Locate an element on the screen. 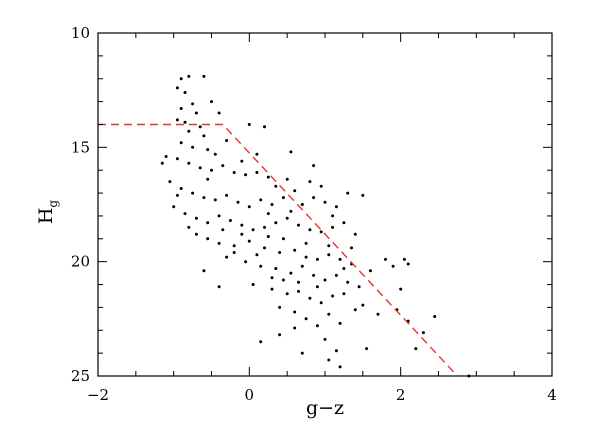 This screenshot has height=435, width=598. x-tick-label: 4 is located at coordinates (552, 395).